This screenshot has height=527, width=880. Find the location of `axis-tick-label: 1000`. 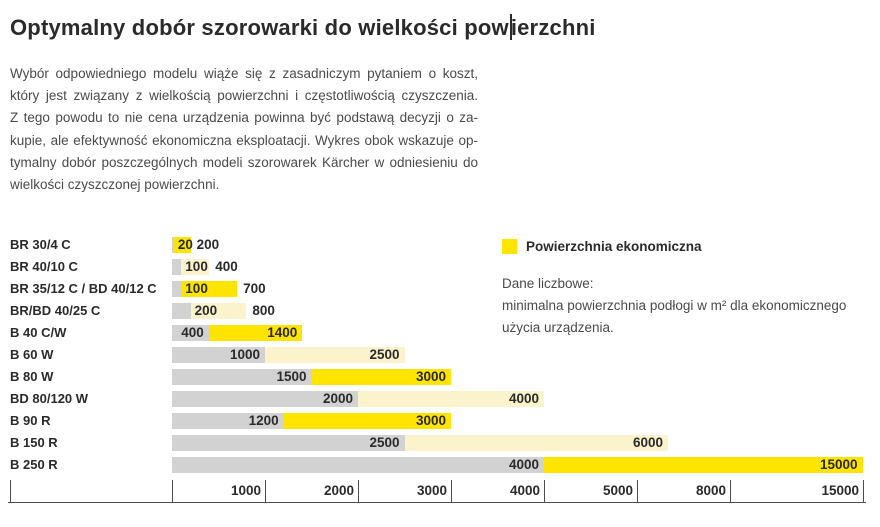

axis-tick-label: 1000 is located at coordinates (245, 490).